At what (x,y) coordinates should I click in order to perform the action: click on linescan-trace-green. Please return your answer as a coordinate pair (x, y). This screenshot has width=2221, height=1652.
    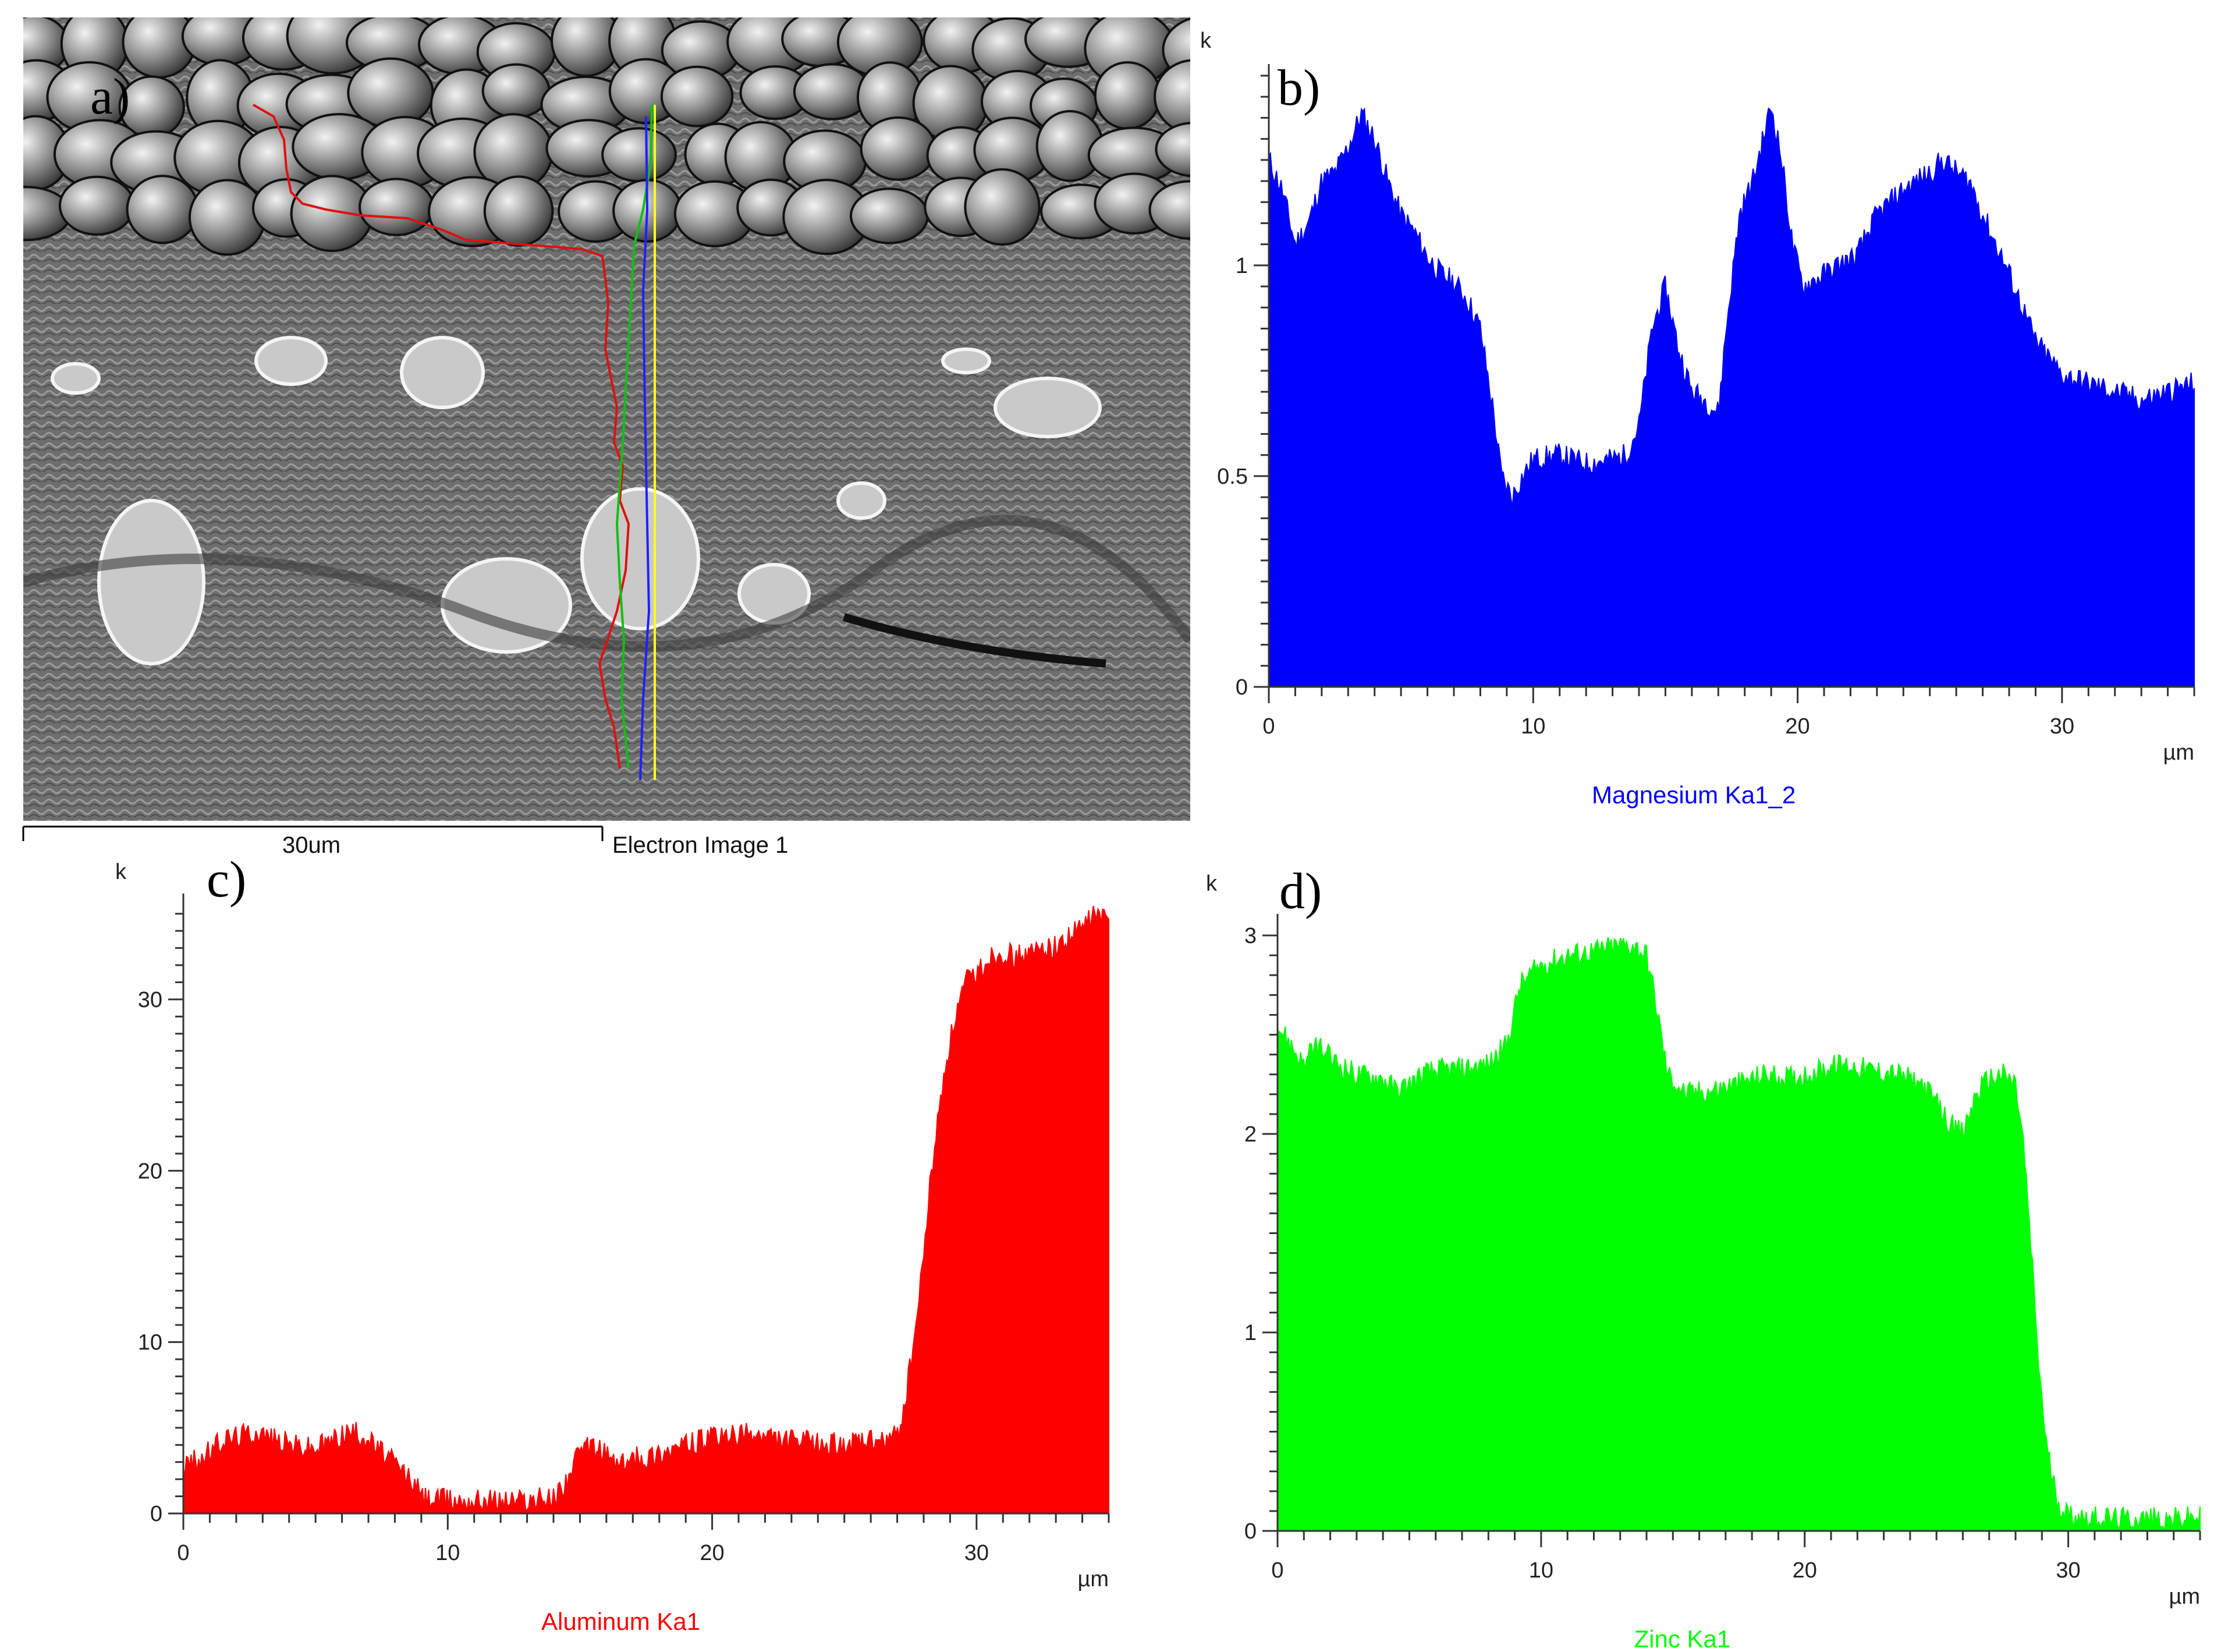
    Looking at the image, I should click on (634, 436).